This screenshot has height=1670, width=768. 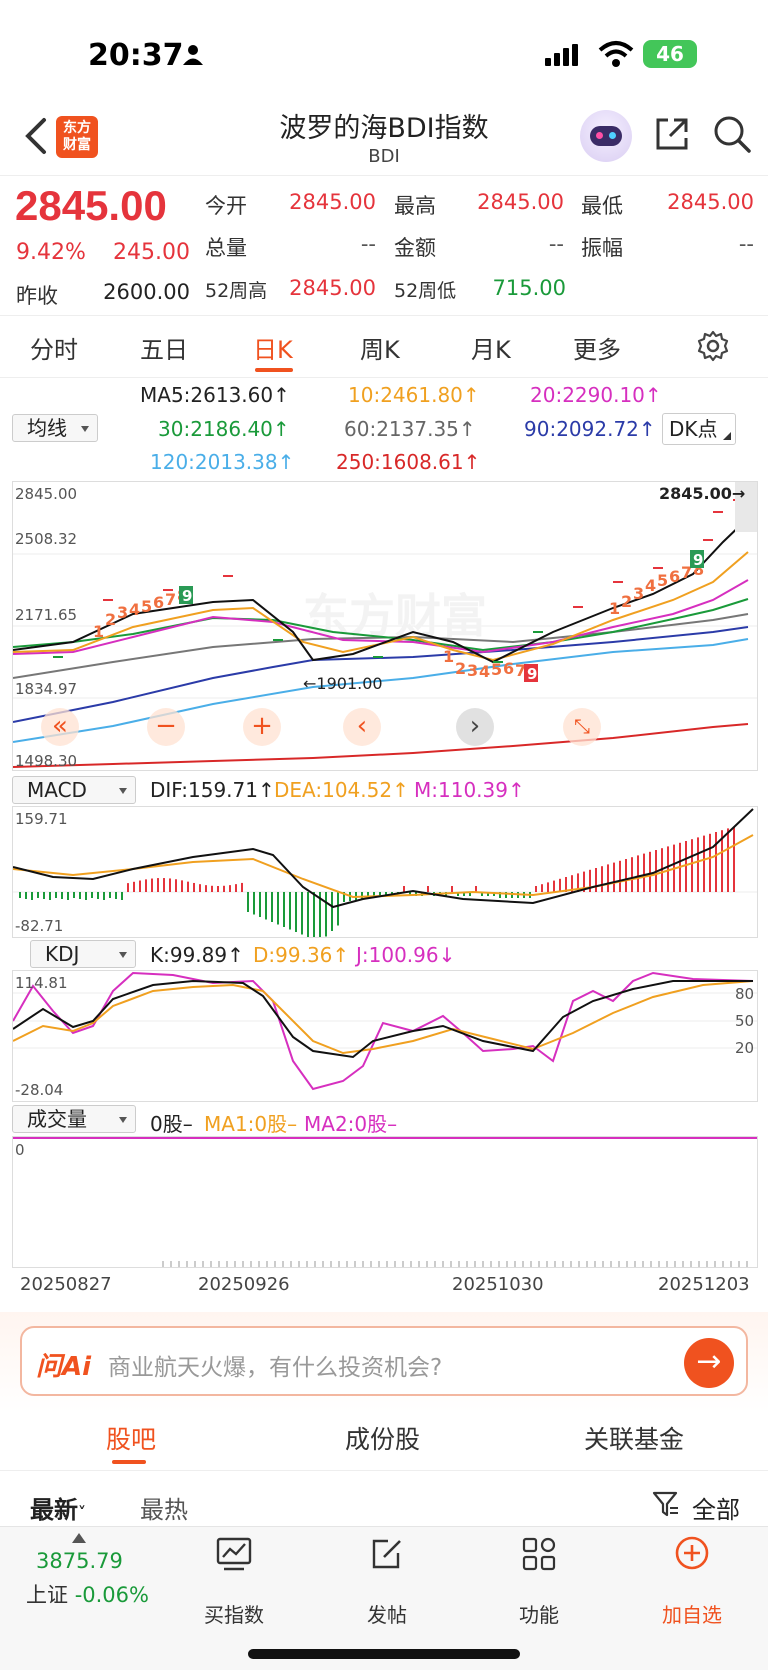 I want to click on macd-ymin: -82.71, so click(x=39, y=926).